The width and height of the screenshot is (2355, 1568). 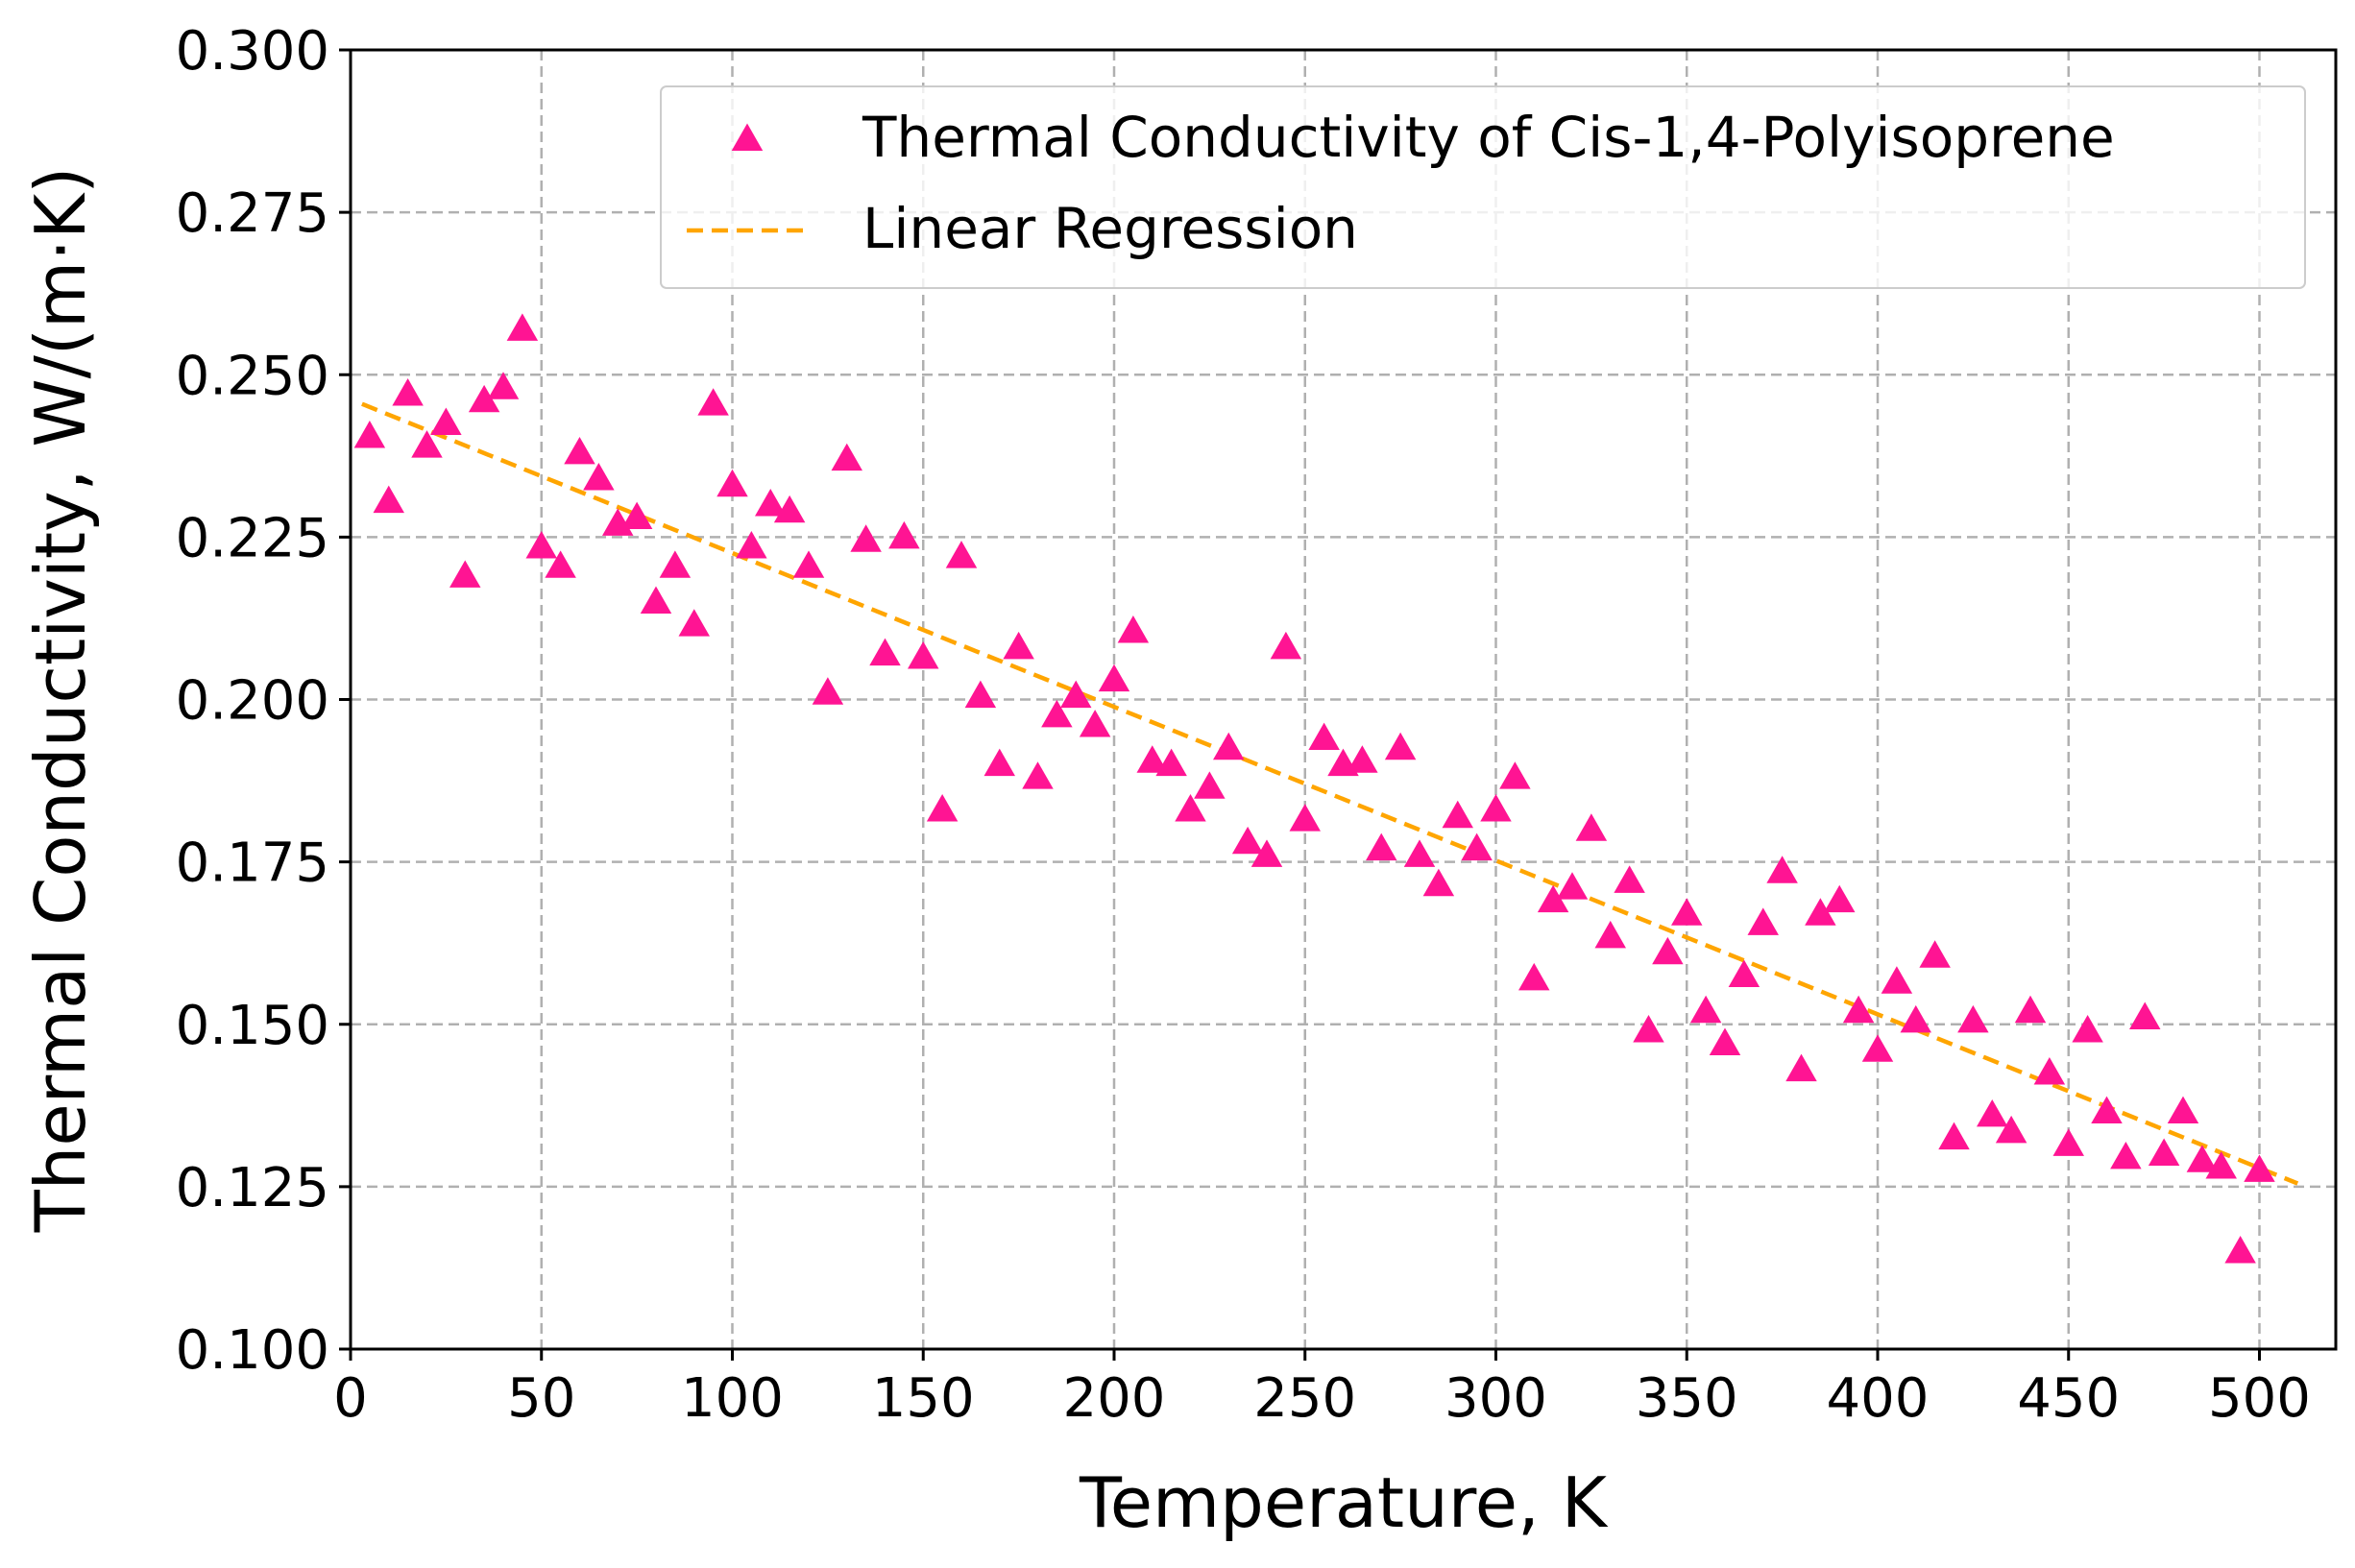 What do you see at coordinates (1483, 187) in the screenshot?
I see `legend-box` at bounding box center [1483, 187].